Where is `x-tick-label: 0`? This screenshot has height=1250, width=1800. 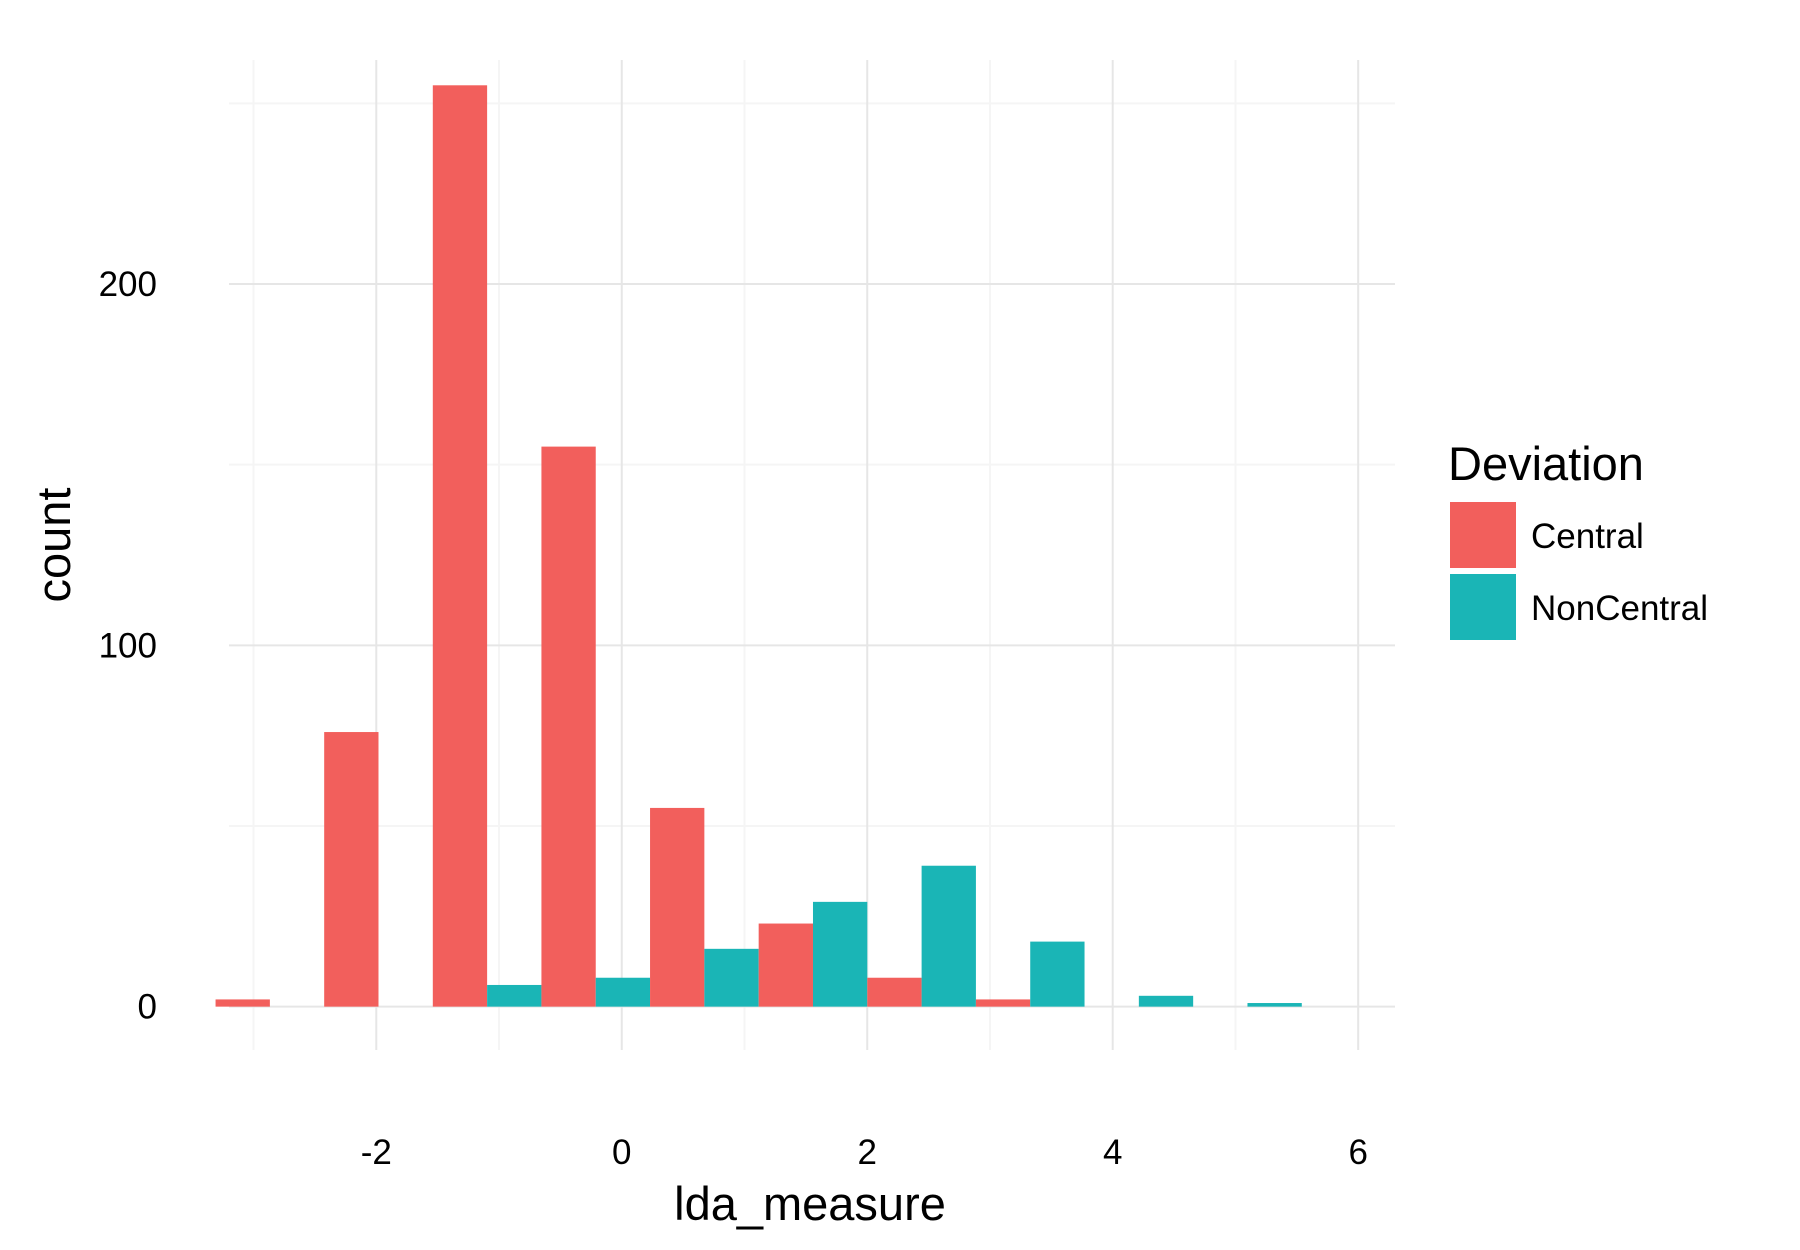
x-tick-label: 0 is located at coordinates (621, 1152).